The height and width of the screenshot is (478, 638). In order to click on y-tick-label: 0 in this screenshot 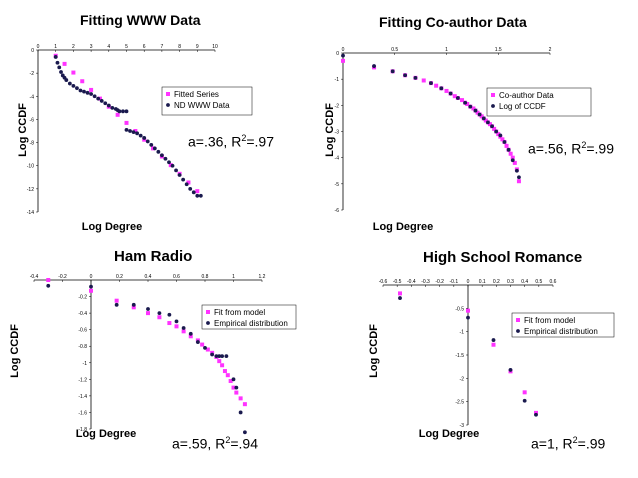, I will do `click(337, 54)`.